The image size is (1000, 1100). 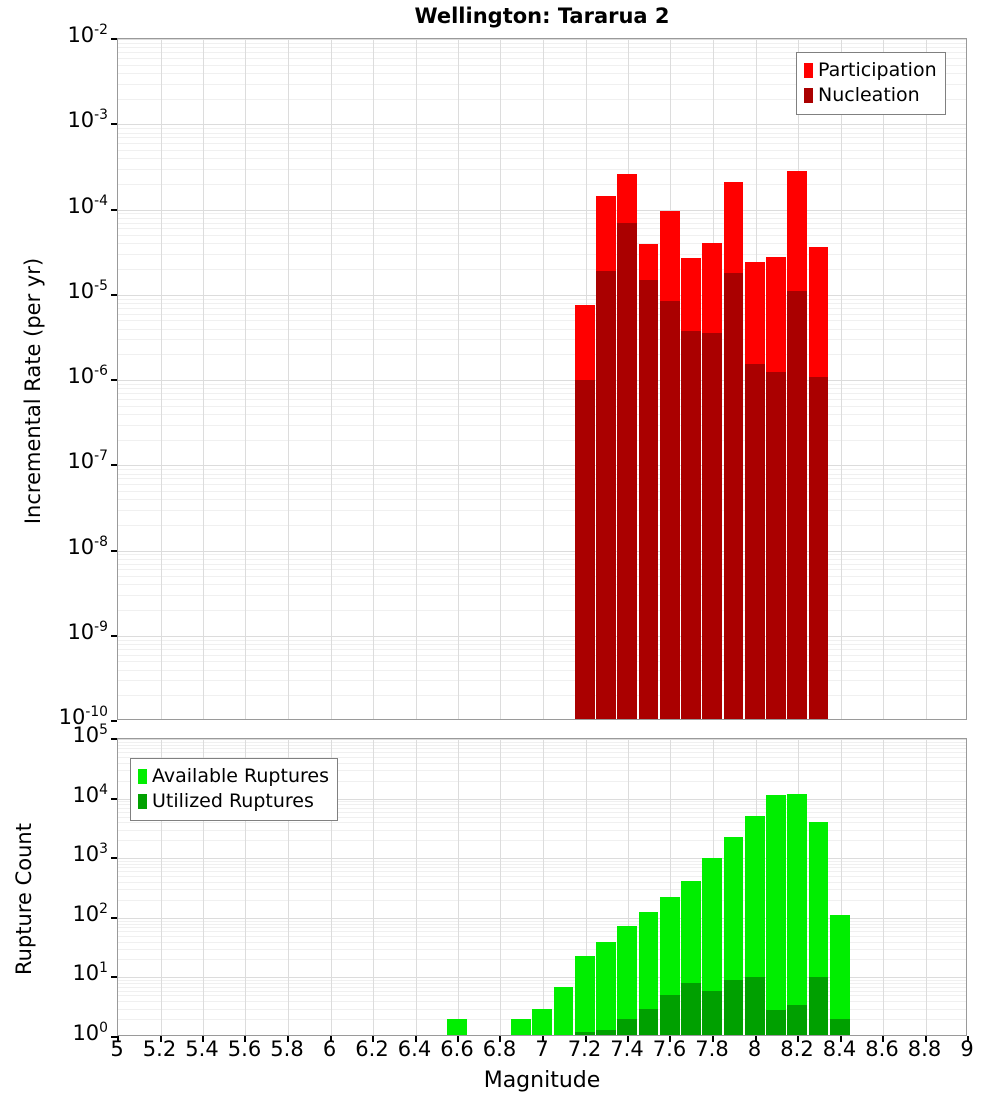 What do you see at coordinates (372, 1049) in the screenshot?
I see `x-tick-label: 6.2` at bounding box center [372, 1049].